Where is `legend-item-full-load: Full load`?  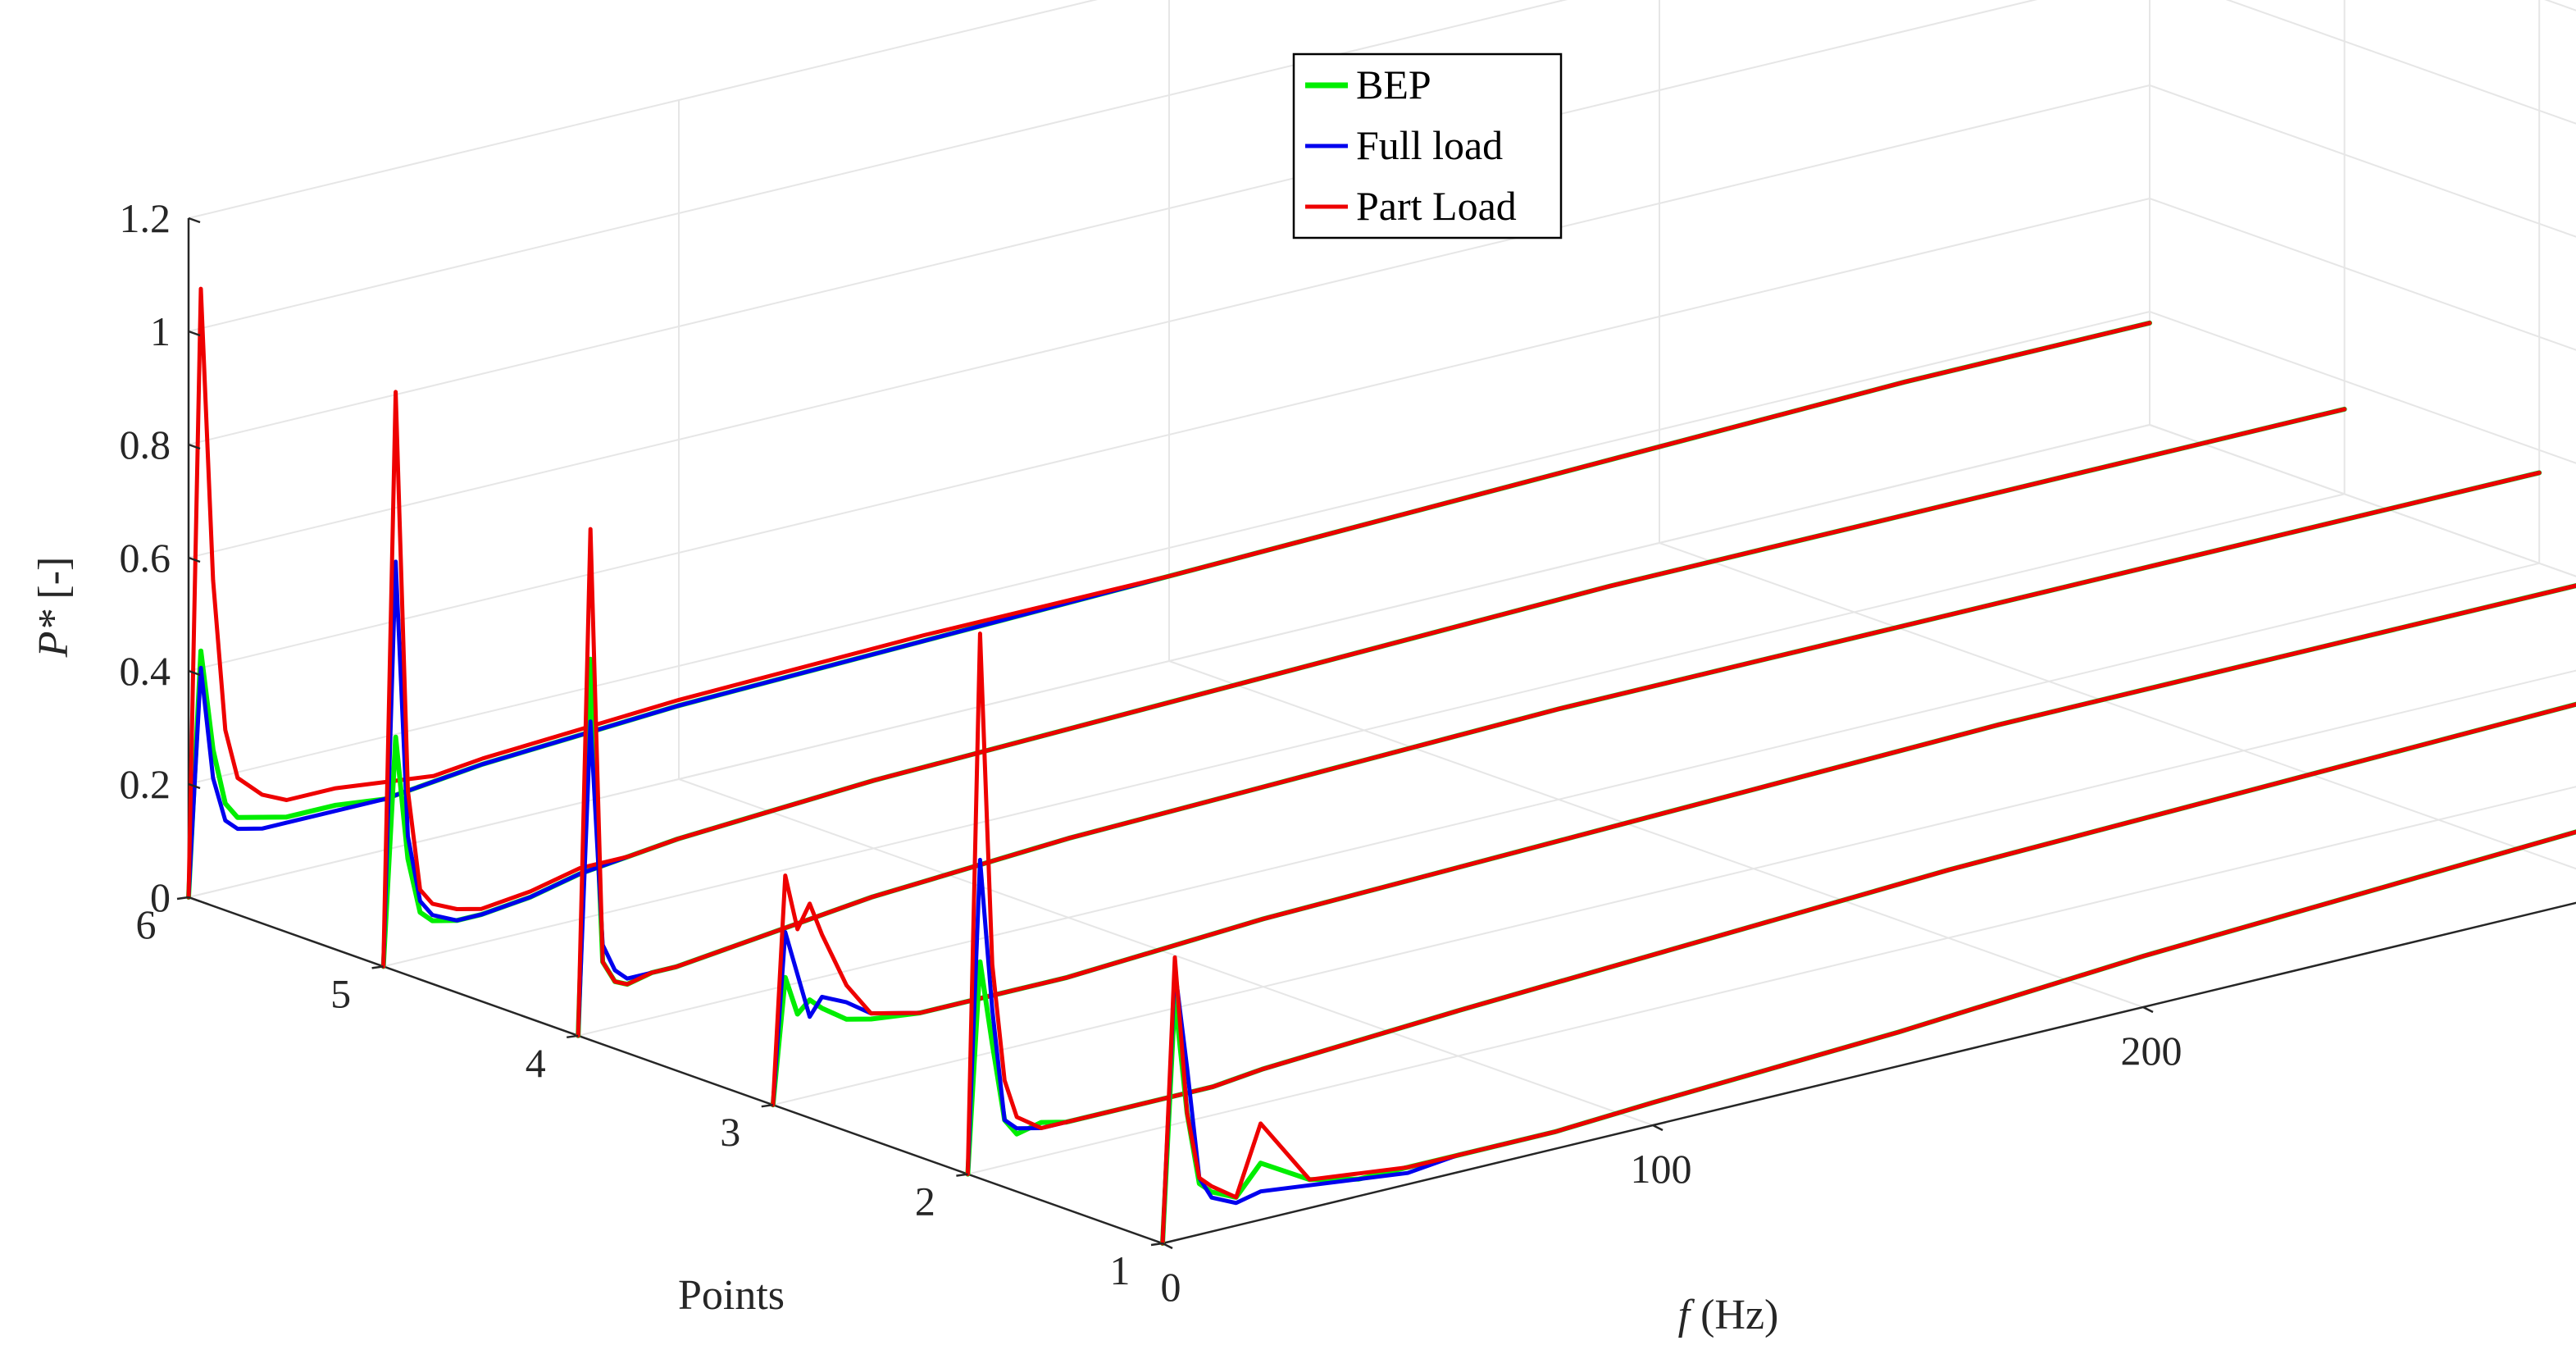
legend-item-full-load: Full load is located at coordinates (1404, 145).